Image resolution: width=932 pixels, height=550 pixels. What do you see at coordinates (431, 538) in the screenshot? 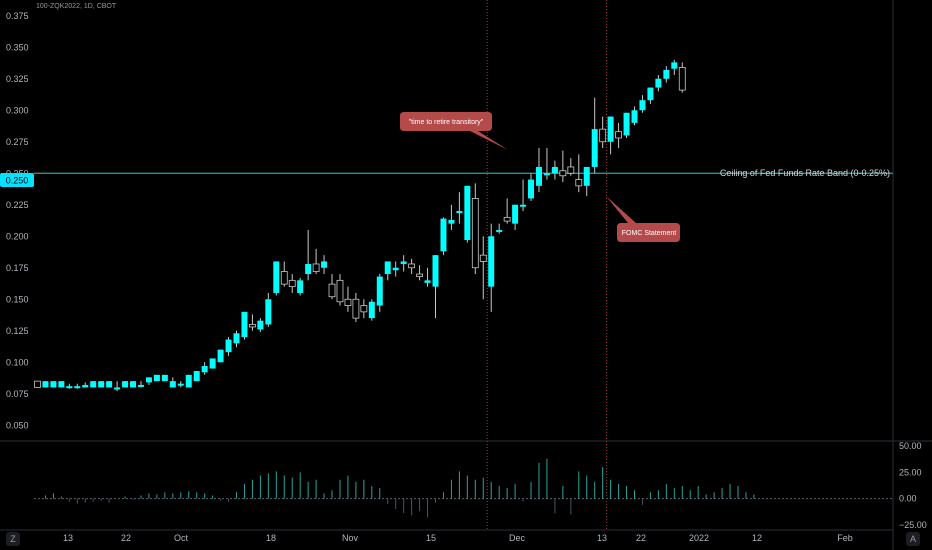
I see `time-axis-tick: 15` at bounding box center [431, 538].